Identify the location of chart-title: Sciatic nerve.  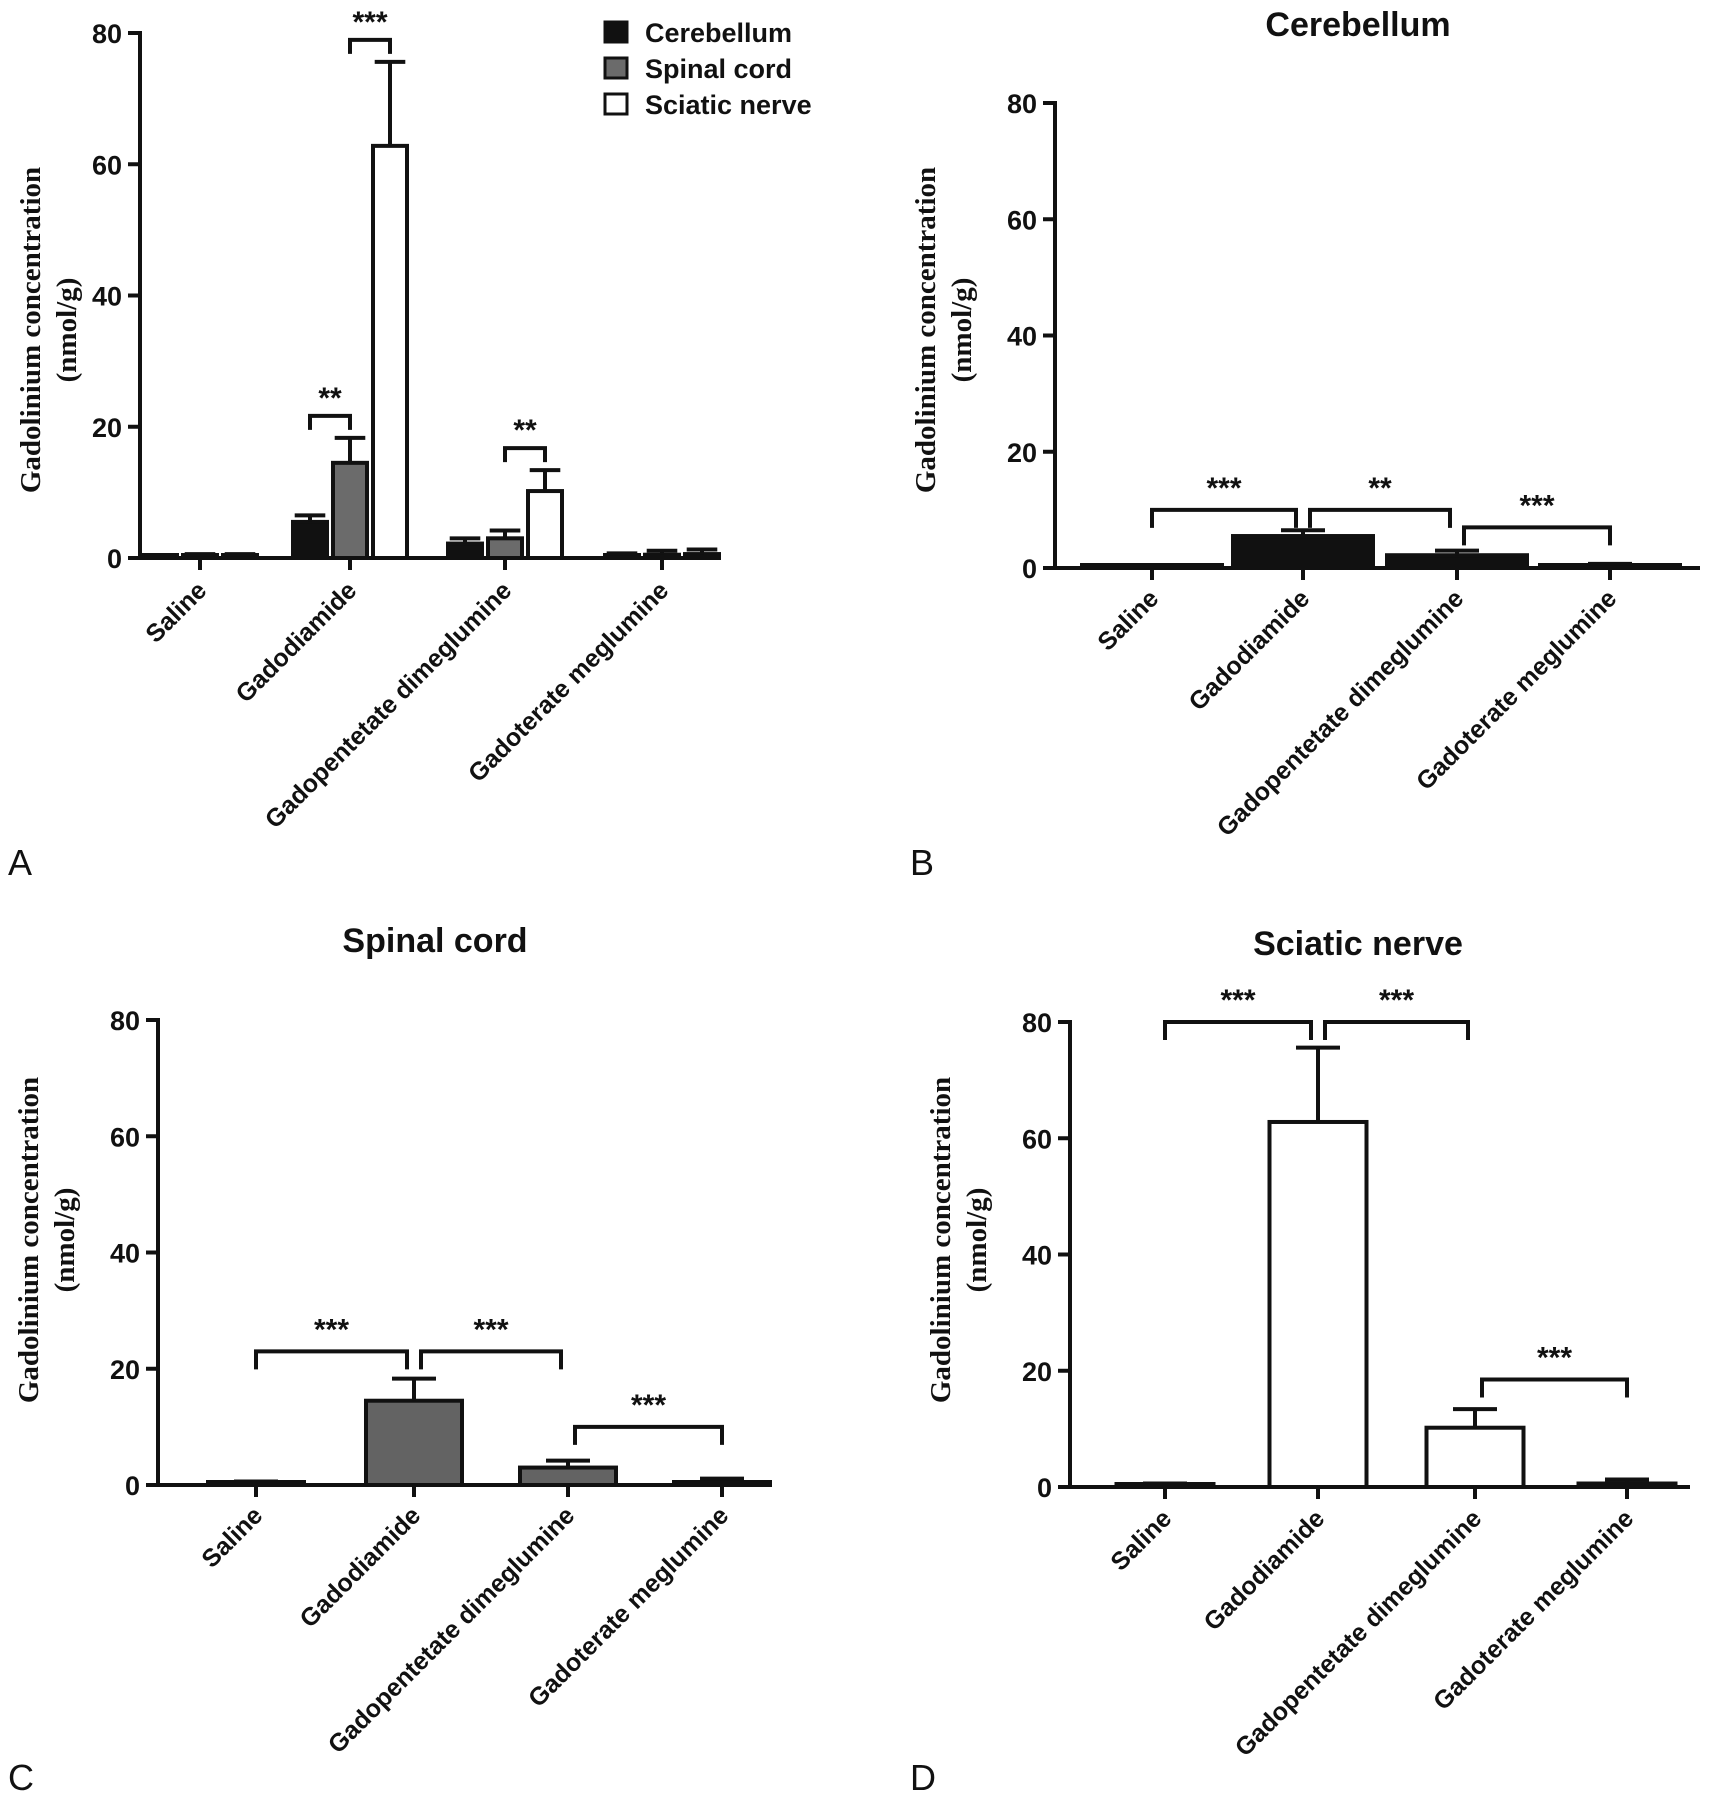
(1358, 944).